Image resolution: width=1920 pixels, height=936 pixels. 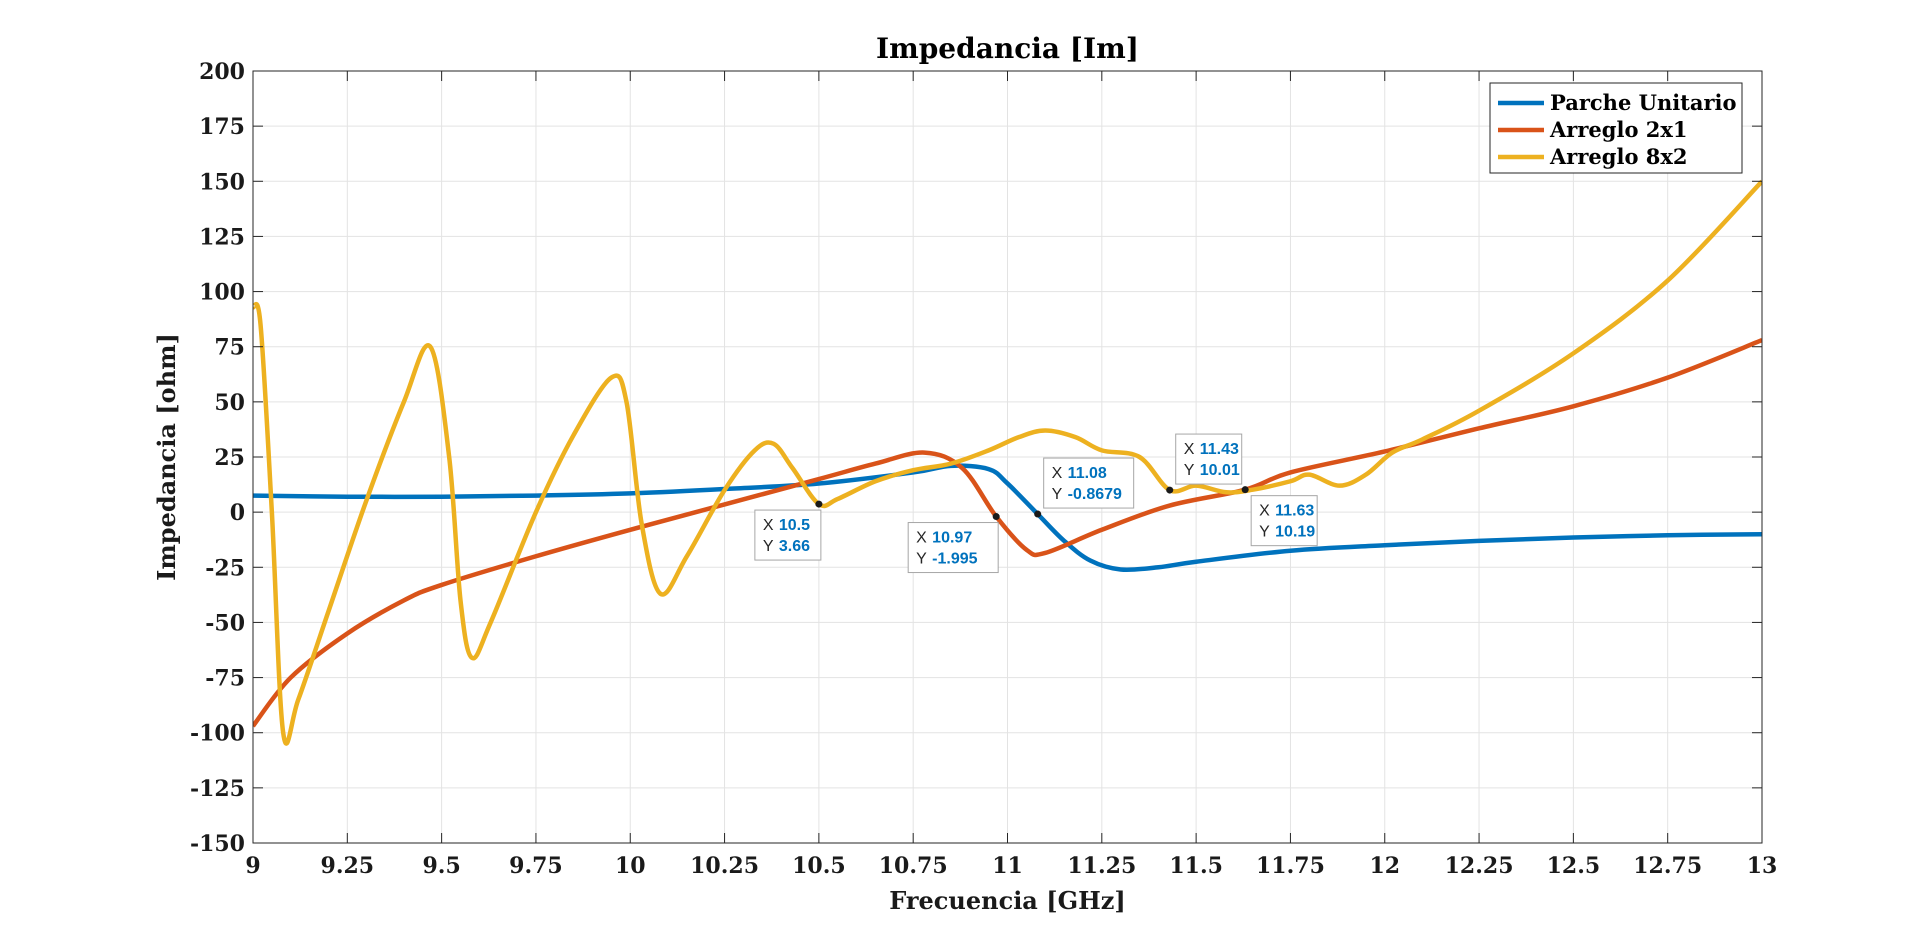 I want to click on y-tick-label: -125, so click(x=217, y=789).